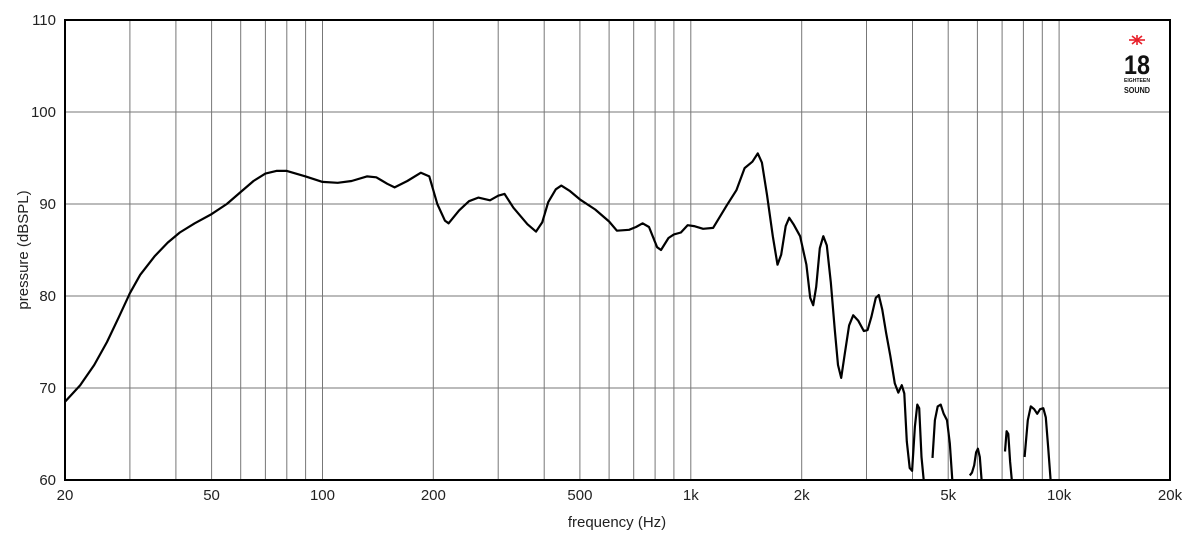 The height and width of the screenshot is (533, 1200). What do you see at coordinates (1059, 495) in the screenshot?
I see `x-tick-label: 10k` at bounding box center [1059, 495].